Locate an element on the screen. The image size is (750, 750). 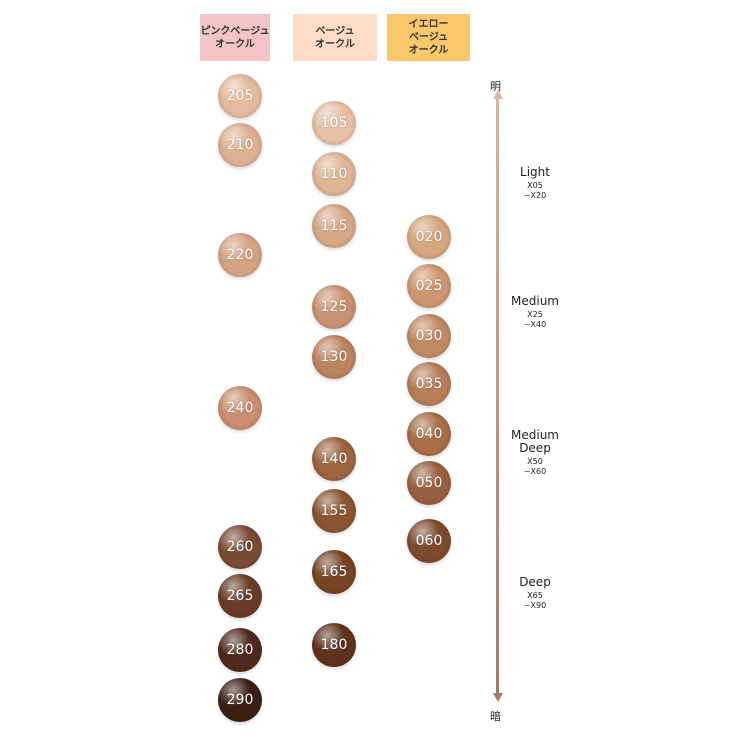
dark-label: 暗 is located at coordinates (495, 716).